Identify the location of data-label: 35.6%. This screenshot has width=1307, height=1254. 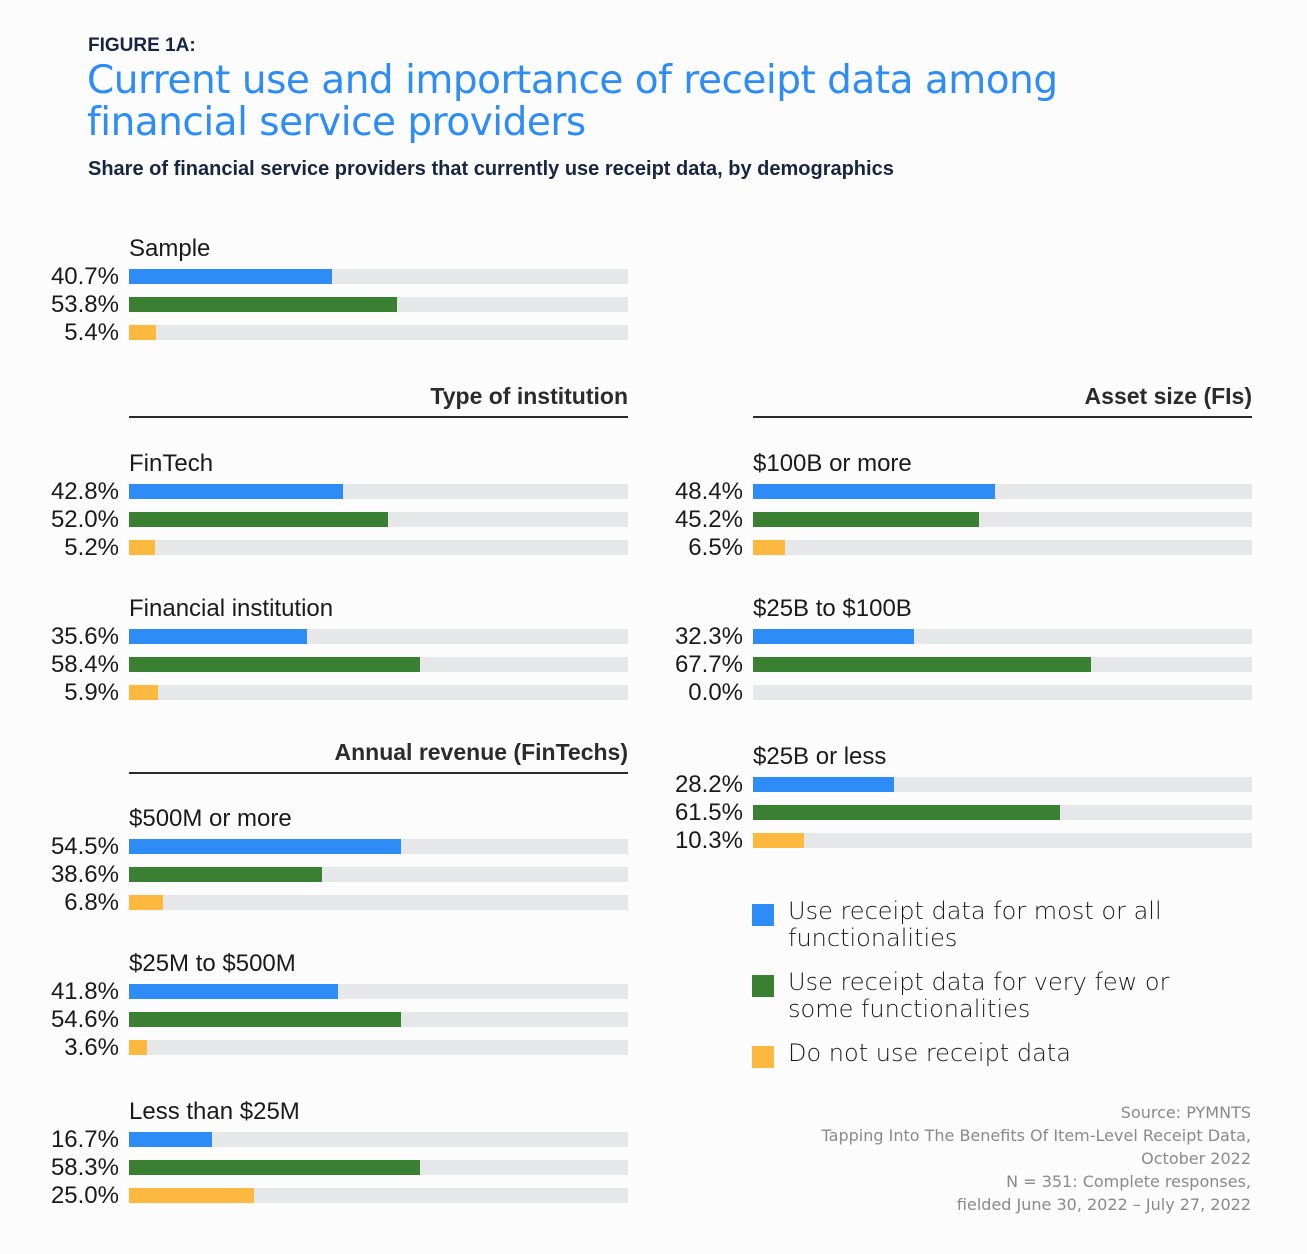
(79, 637).